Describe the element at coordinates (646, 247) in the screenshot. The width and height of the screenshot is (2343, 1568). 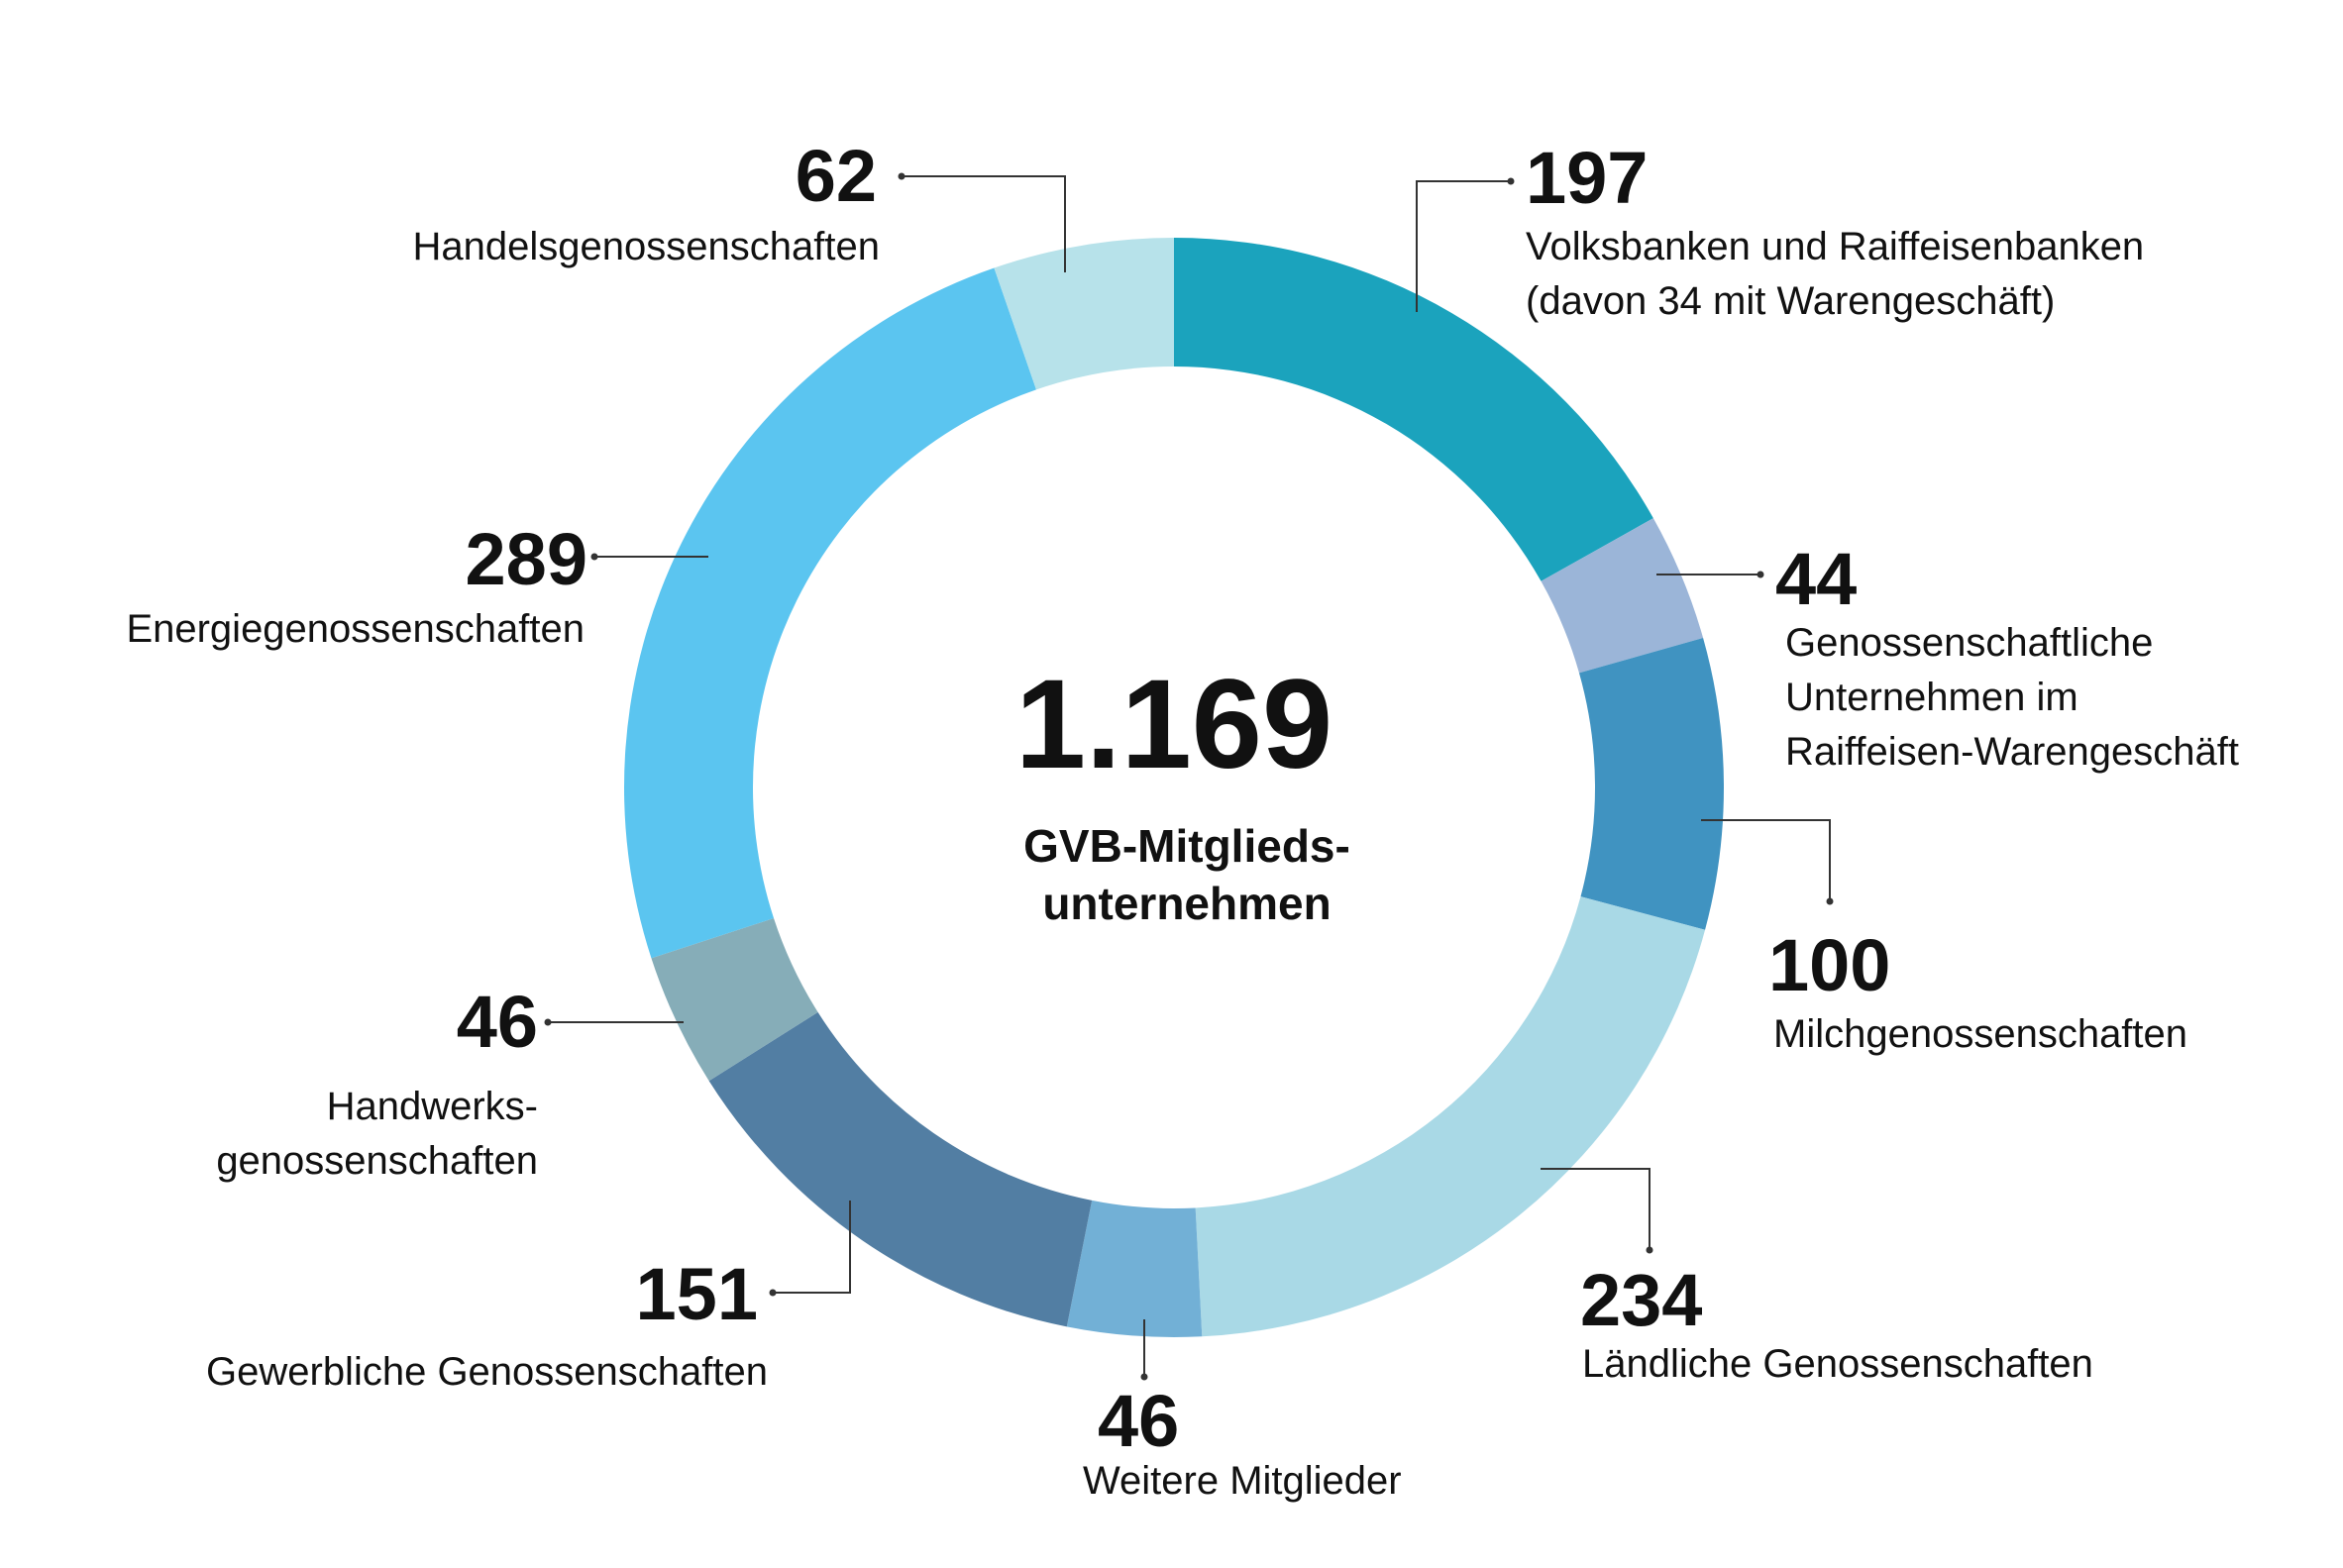
I see `category-label-handelsgenossenschaften-line-1: Handelsgenossenschaften` at that location.